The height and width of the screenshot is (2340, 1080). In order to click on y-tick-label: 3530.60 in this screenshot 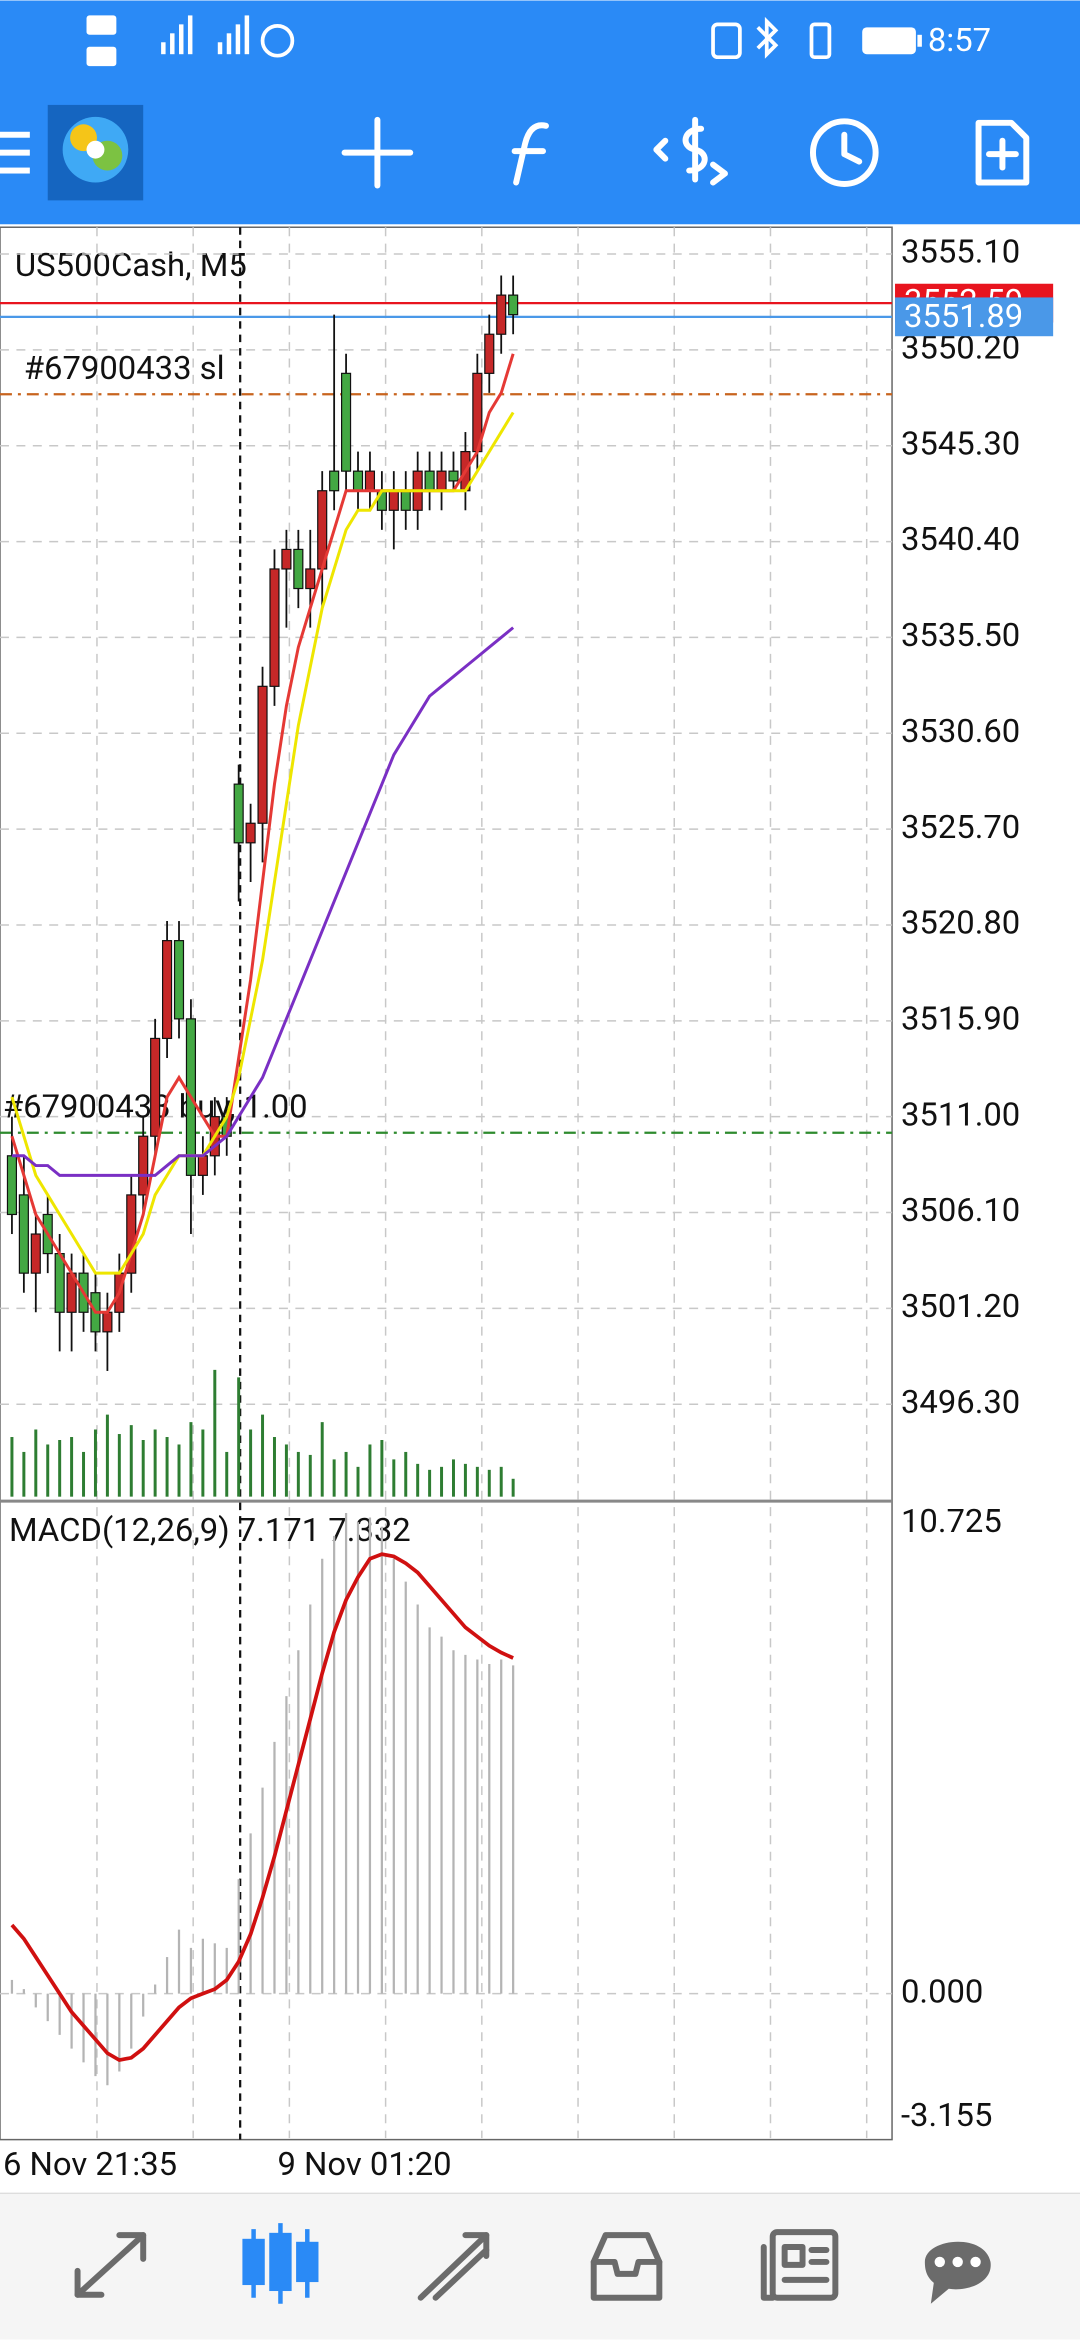, I will do `click(960, 732)`.